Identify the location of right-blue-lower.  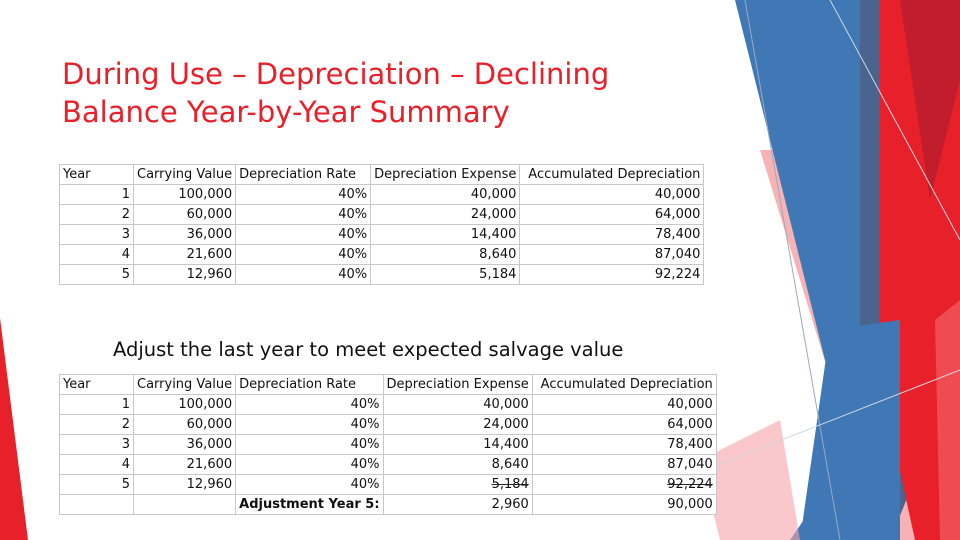
(850, 430).